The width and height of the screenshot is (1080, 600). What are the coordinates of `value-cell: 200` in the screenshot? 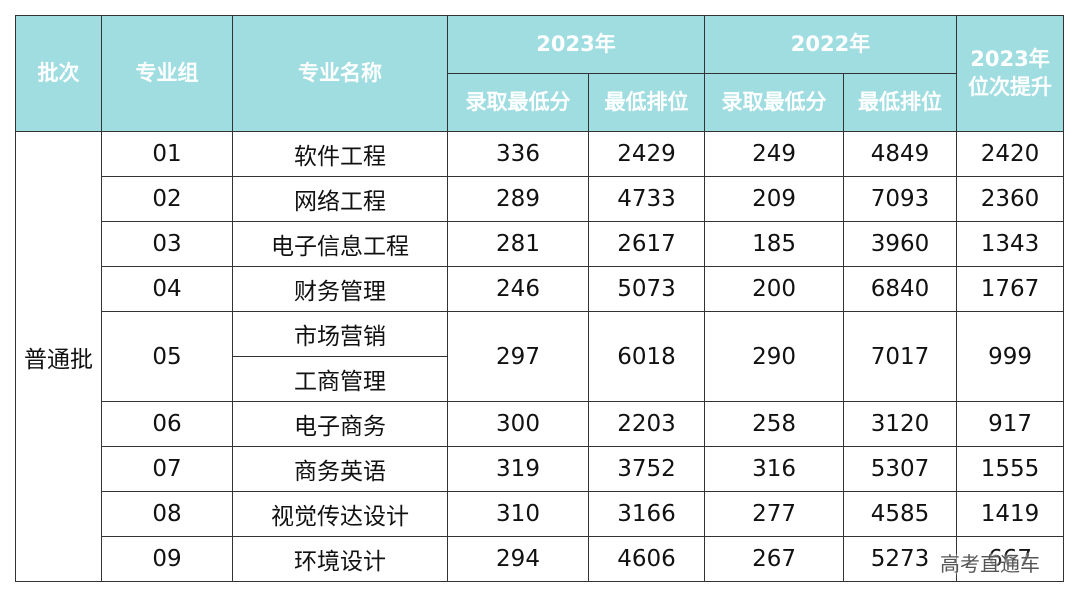 It's located at (774, 289).